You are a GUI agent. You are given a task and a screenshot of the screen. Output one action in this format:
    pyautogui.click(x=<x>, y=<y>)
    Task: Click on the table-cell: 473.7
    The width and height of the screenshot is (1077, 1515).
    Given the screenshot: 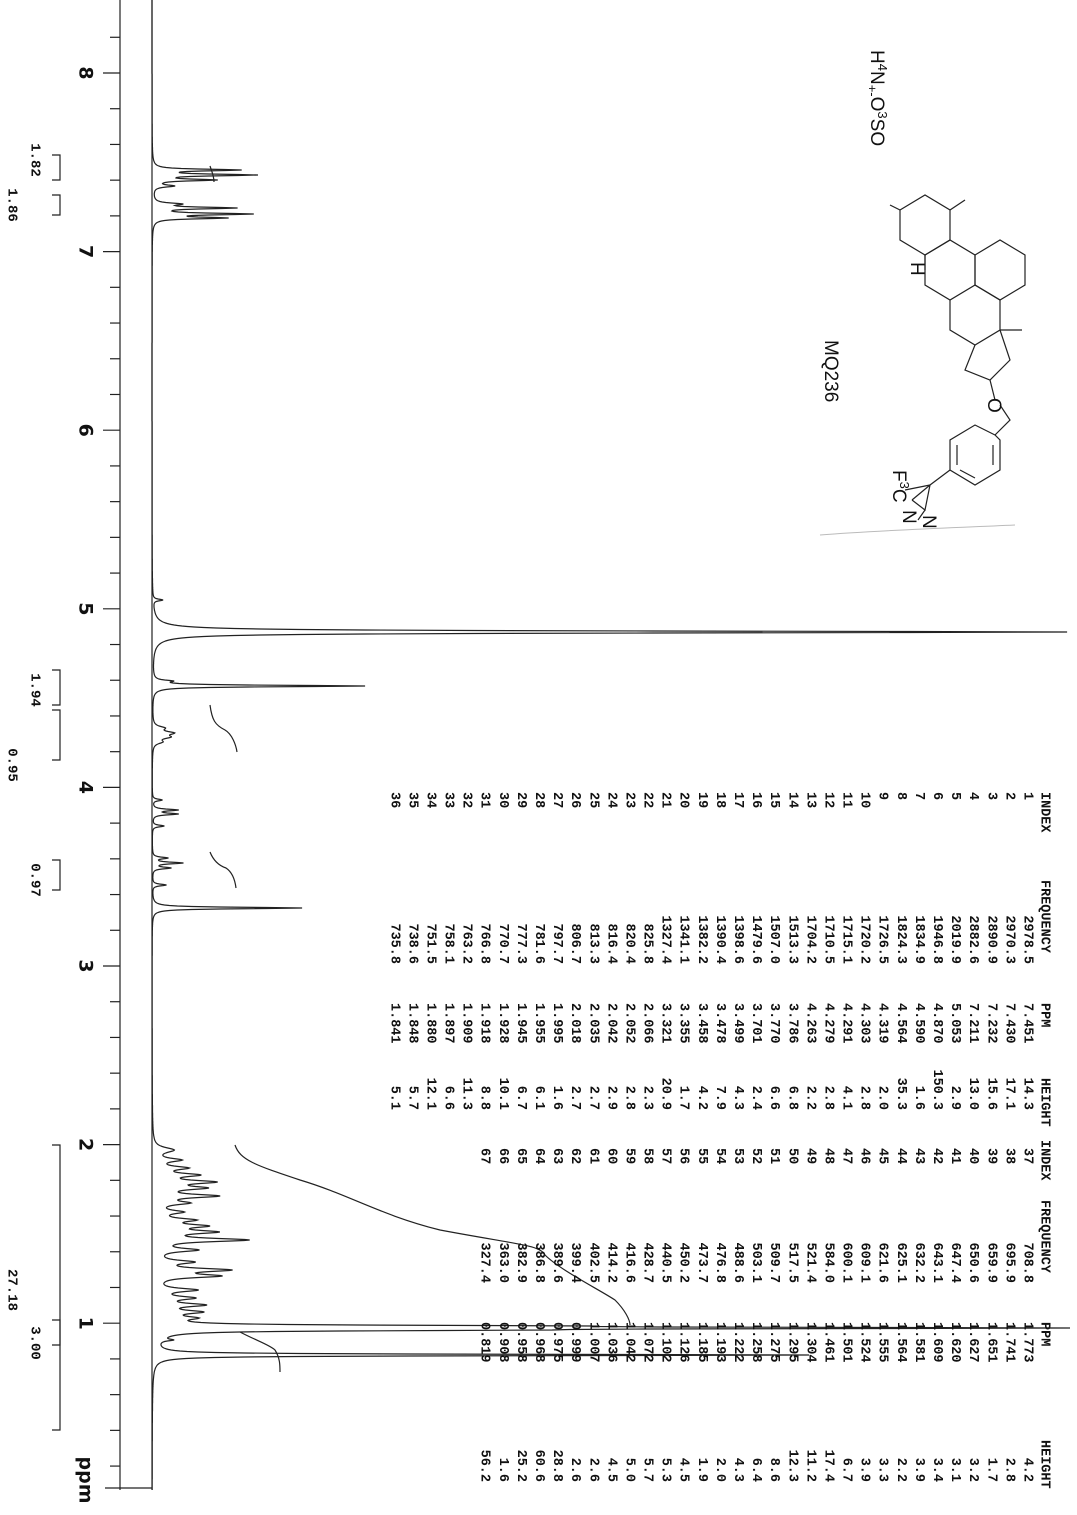 What is the action you would take?
    pyautogui.click(x=701, y=1262)
    